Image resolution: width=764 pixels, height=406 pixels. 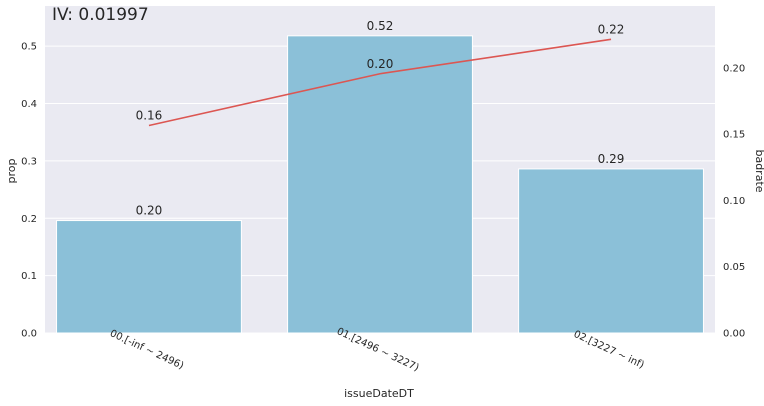 What do you see at coordinates (29, 104) in the screenshot?
I see `y-tick-label: 0.4` at bounding box center [29, 104].